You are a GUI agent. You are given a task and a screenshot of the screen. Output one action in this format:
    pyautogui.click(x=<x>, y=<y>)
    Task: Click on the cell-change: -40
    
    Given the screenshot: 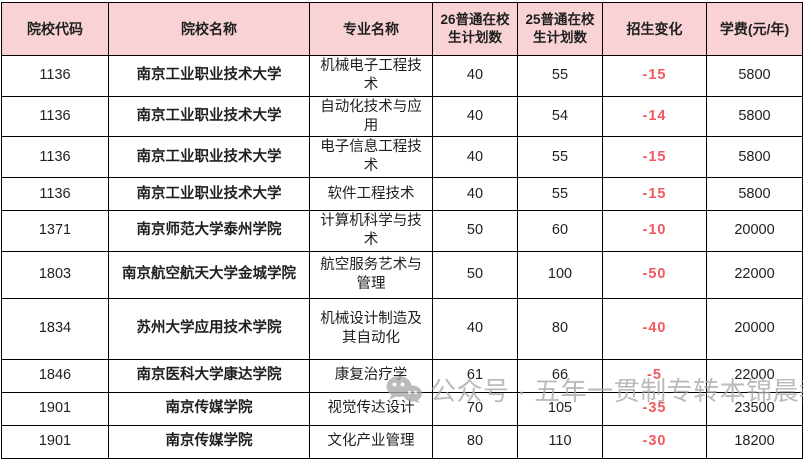 What is the action you would take?
    pyautogui.click(x=654, y=328)
    